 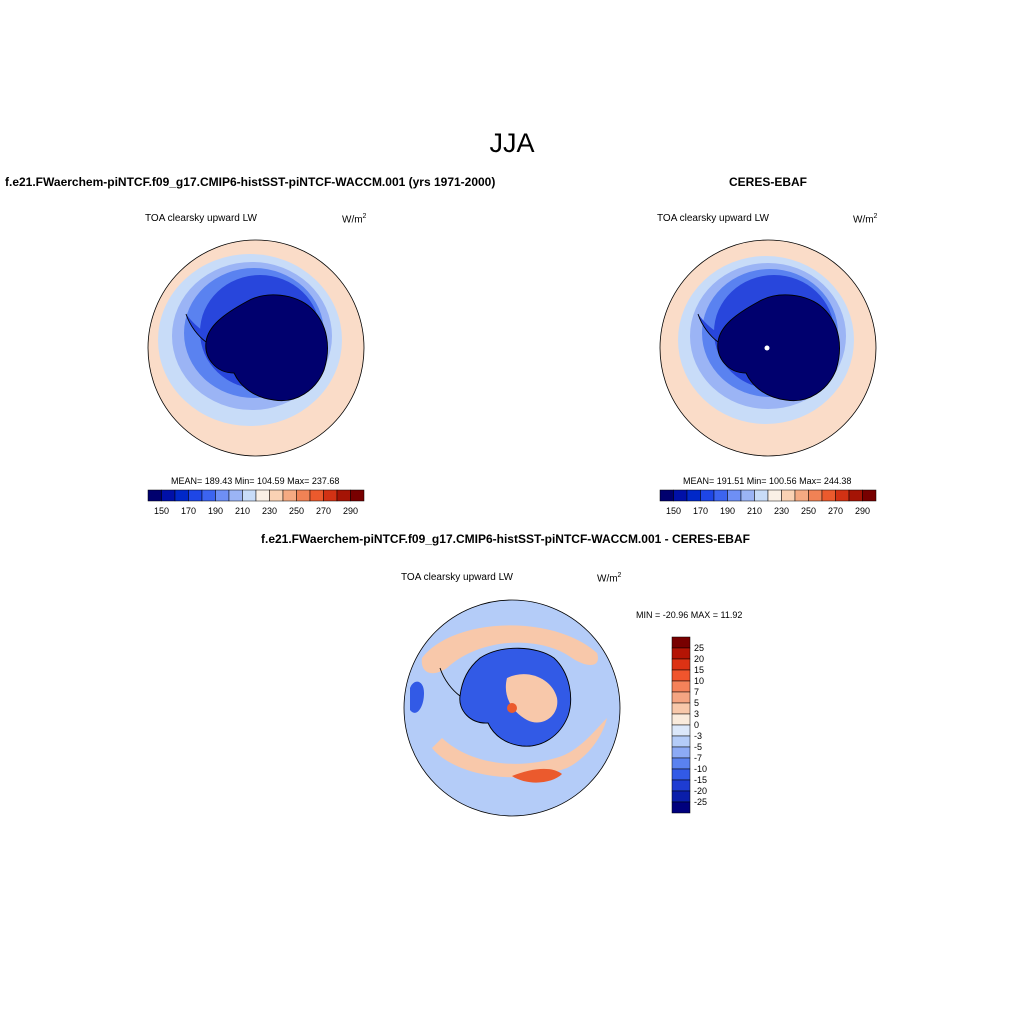 I want to click on diff-colorbar-tick-label: 20, so click(x=699, y=659).